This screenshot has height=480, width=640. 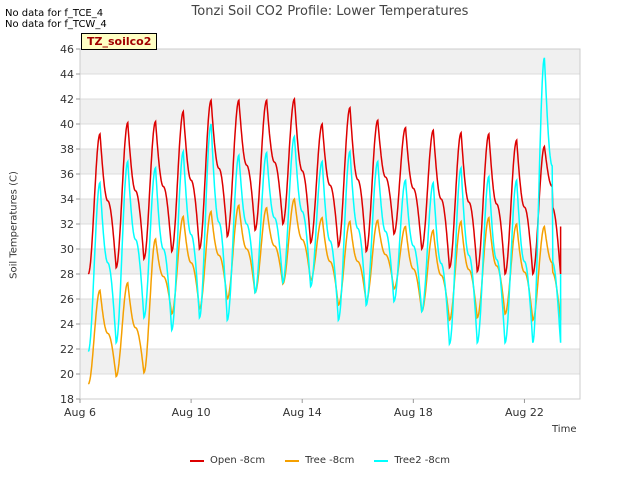 I want to click on legend-item-tree2: Tree2 -8cm, so click(x=412, y=460).